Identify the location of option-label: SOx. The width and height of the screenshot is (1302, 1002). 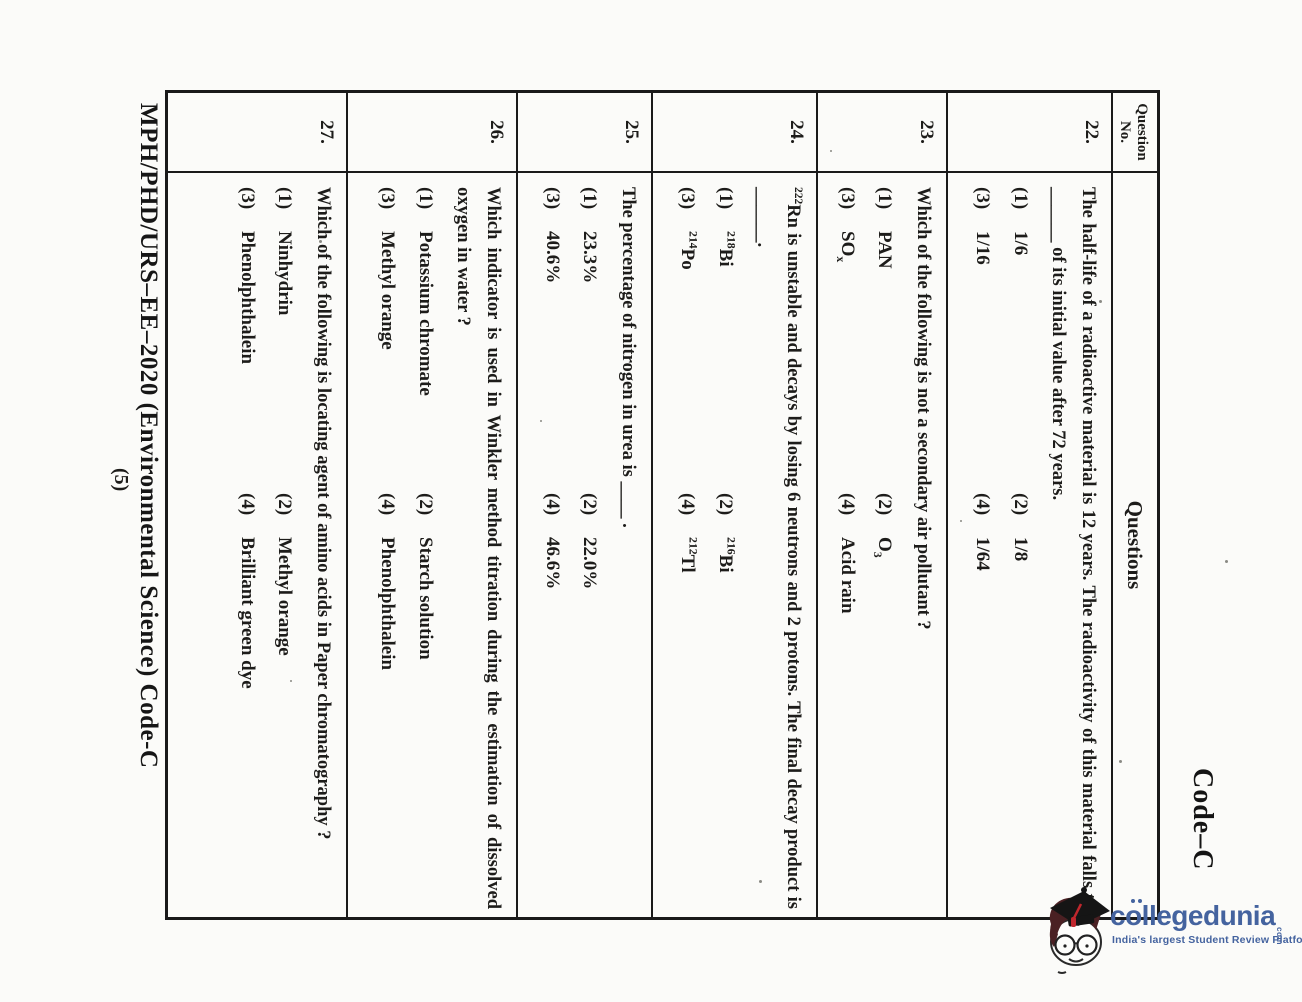
(846, 247).